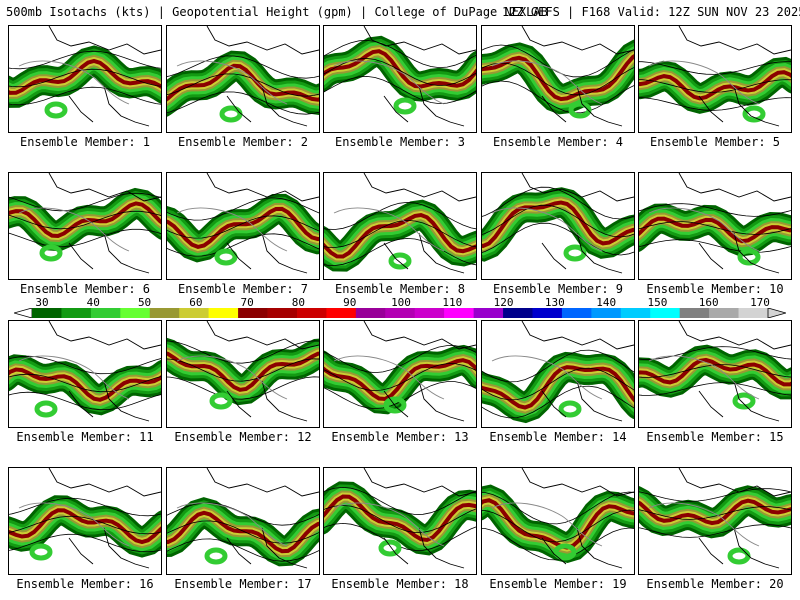 This screenshot has width=800, height=600. Describe the element at coordinates (708, 302) in the screenshot. I see `colorbar-tick-label: 160` at that location.